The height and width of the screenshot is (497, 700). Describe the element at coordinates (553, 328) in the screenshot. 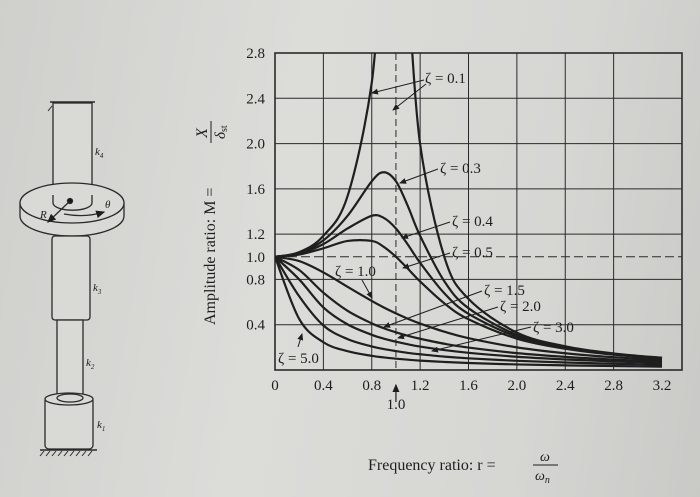

I see `curve-label: ζ = 3.0` at that location.